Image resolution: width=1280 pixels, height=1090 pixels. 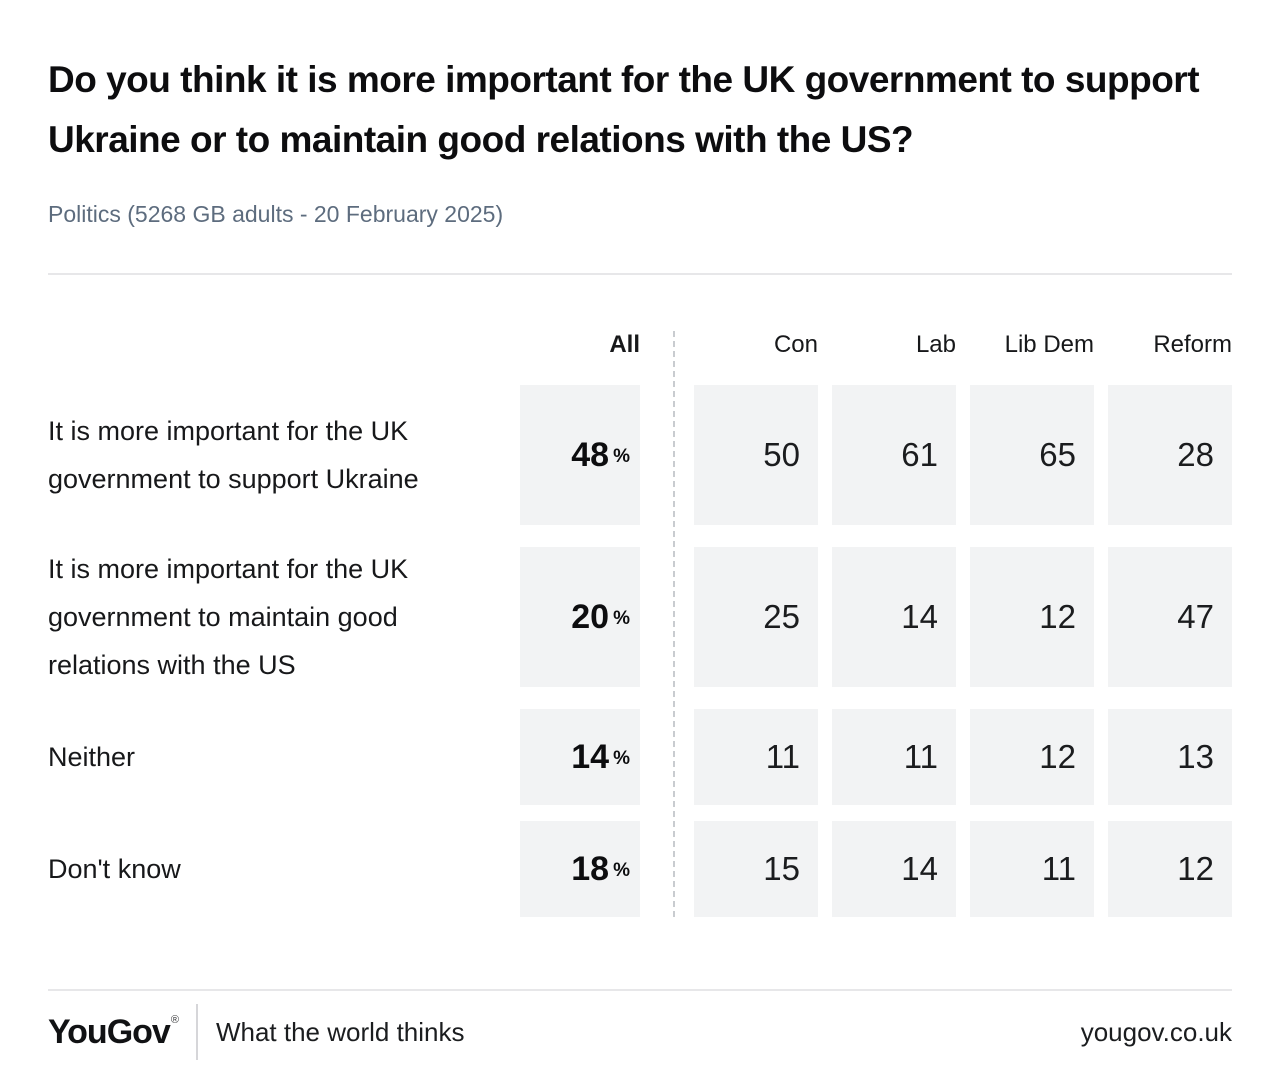 I want to click on top-divider, so click(x=640, y=274).